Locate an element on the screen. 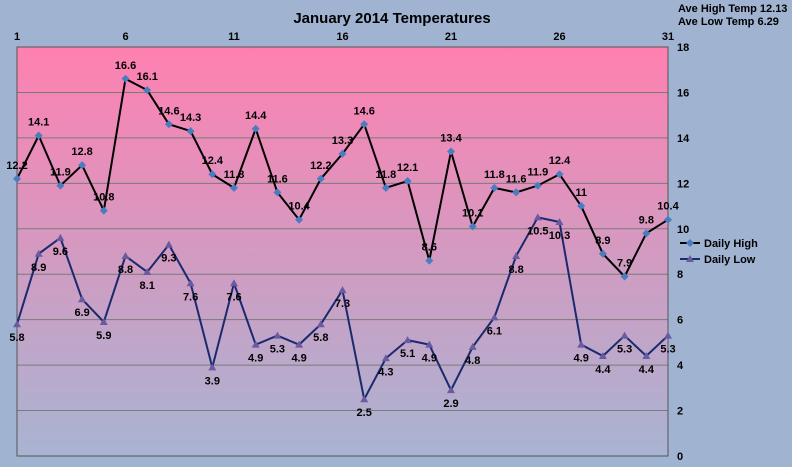 This screenshot has height=467, width=792. x-tick-label: 31 is located at coordinates (668, 37).